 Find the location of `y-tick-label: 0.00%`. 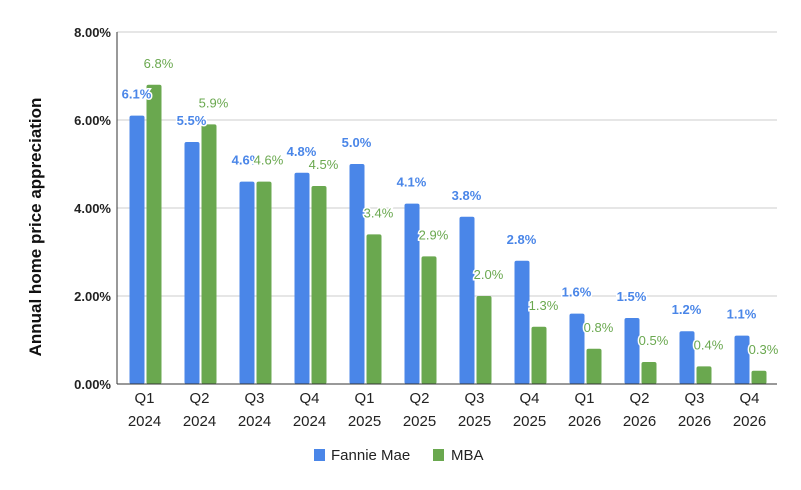

y-tick-label: 0.00% is located at coordinates (92, 384).